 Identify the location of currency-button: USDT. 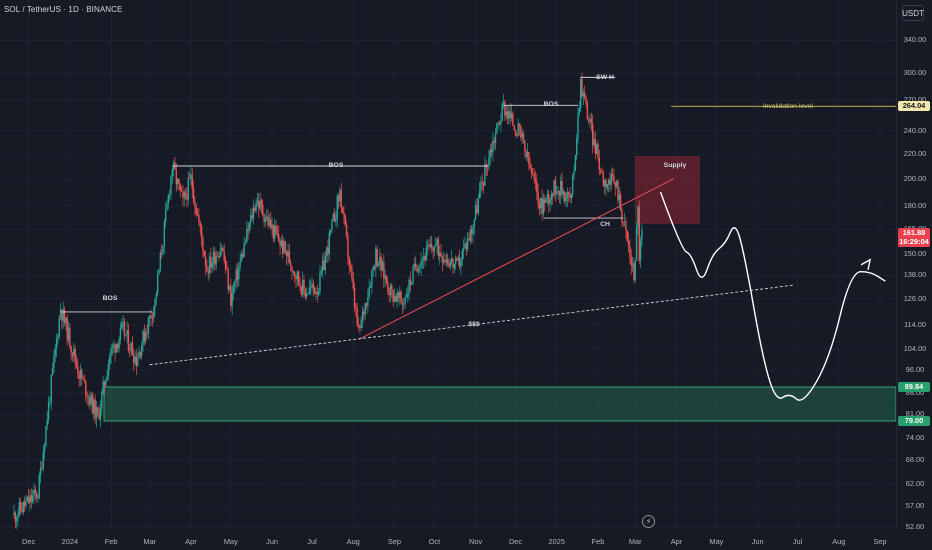
(913, 13).